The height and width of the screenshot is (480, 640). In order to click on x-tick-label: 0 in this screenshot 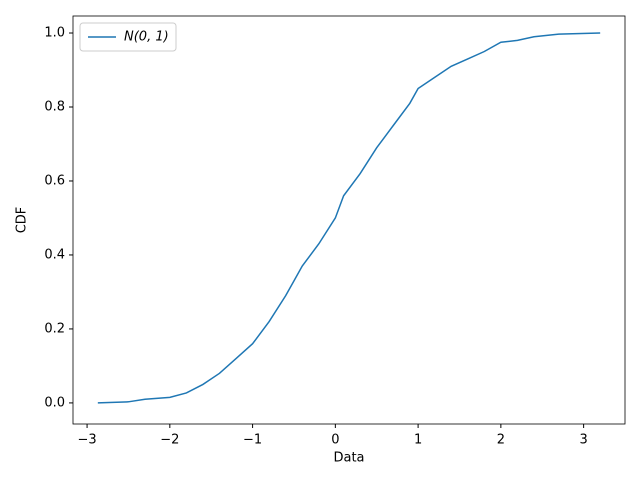, I will do `click(335, 440)`.